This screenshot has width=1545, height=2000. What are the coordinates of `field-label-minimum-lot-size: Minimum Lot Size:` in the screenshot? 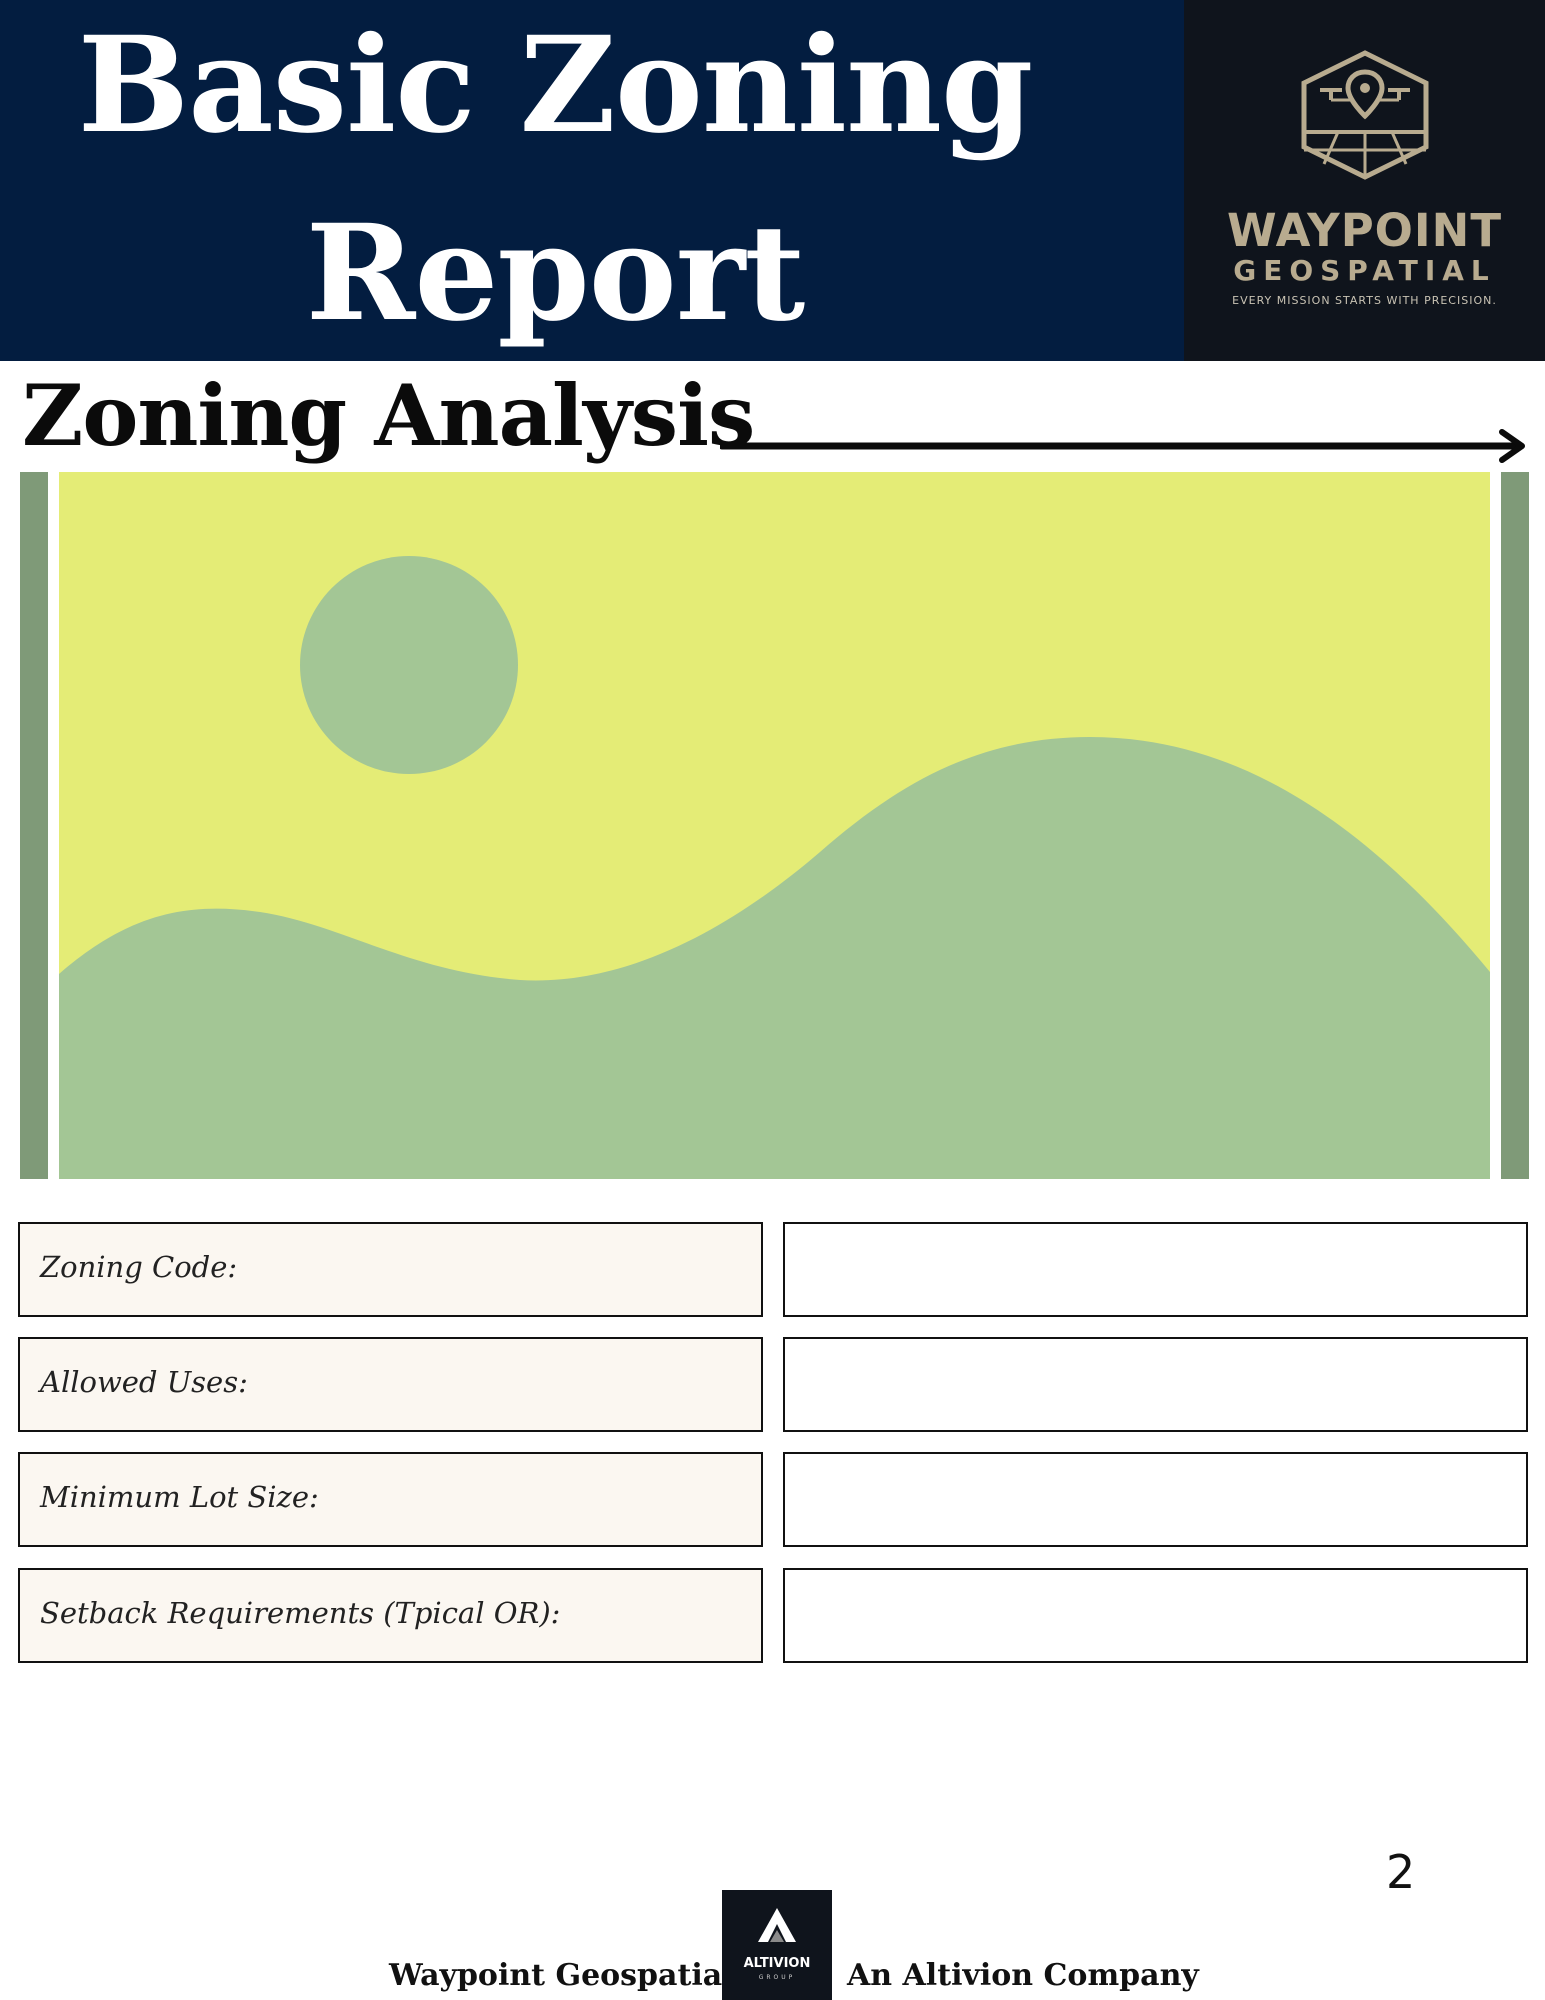 It's located at (179, 1497).